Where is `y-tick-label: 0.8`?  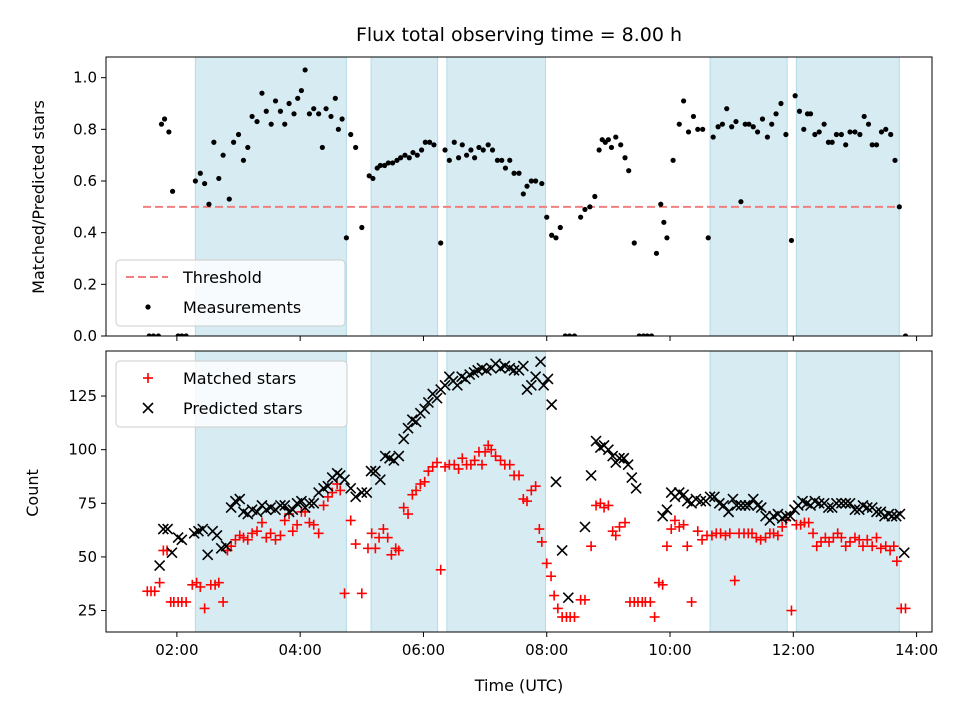
y-tick-label: 0.8 is located at coordinates (85, 129).